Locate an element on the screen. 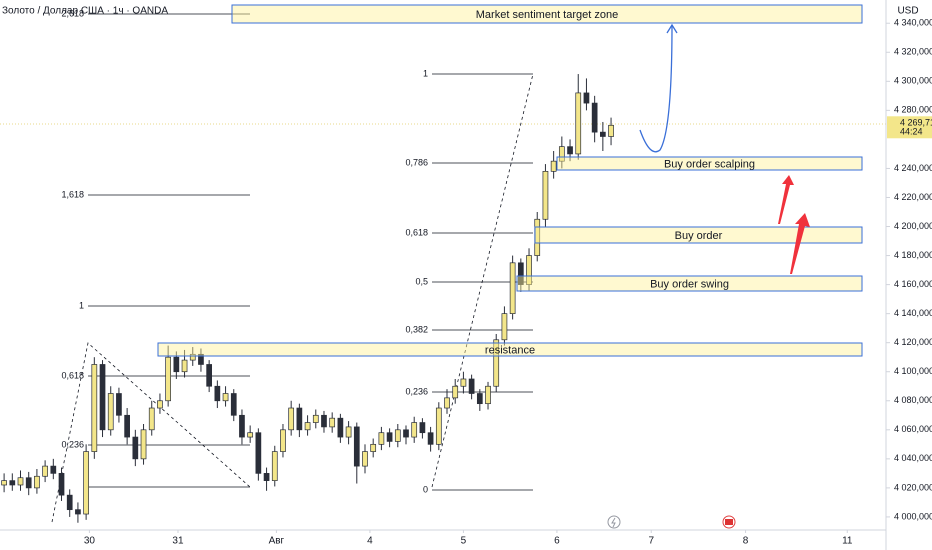 Image resolution: width=932 pixels, height=550 pixels. x-tick-label: Авг is located at coordinates (277, 541).